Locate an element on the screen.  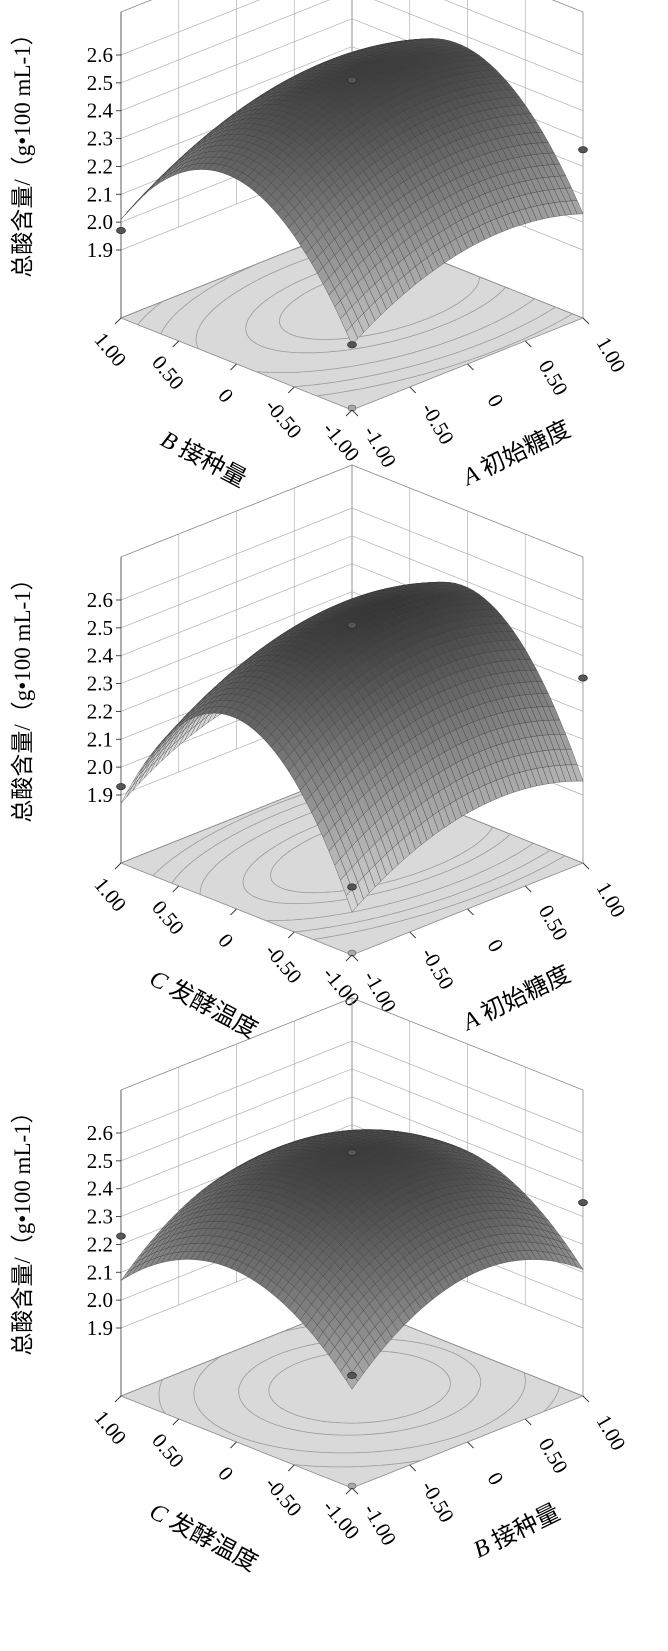
left-axis-title: C 发酵温度 is located at coordinates (203, 1004).